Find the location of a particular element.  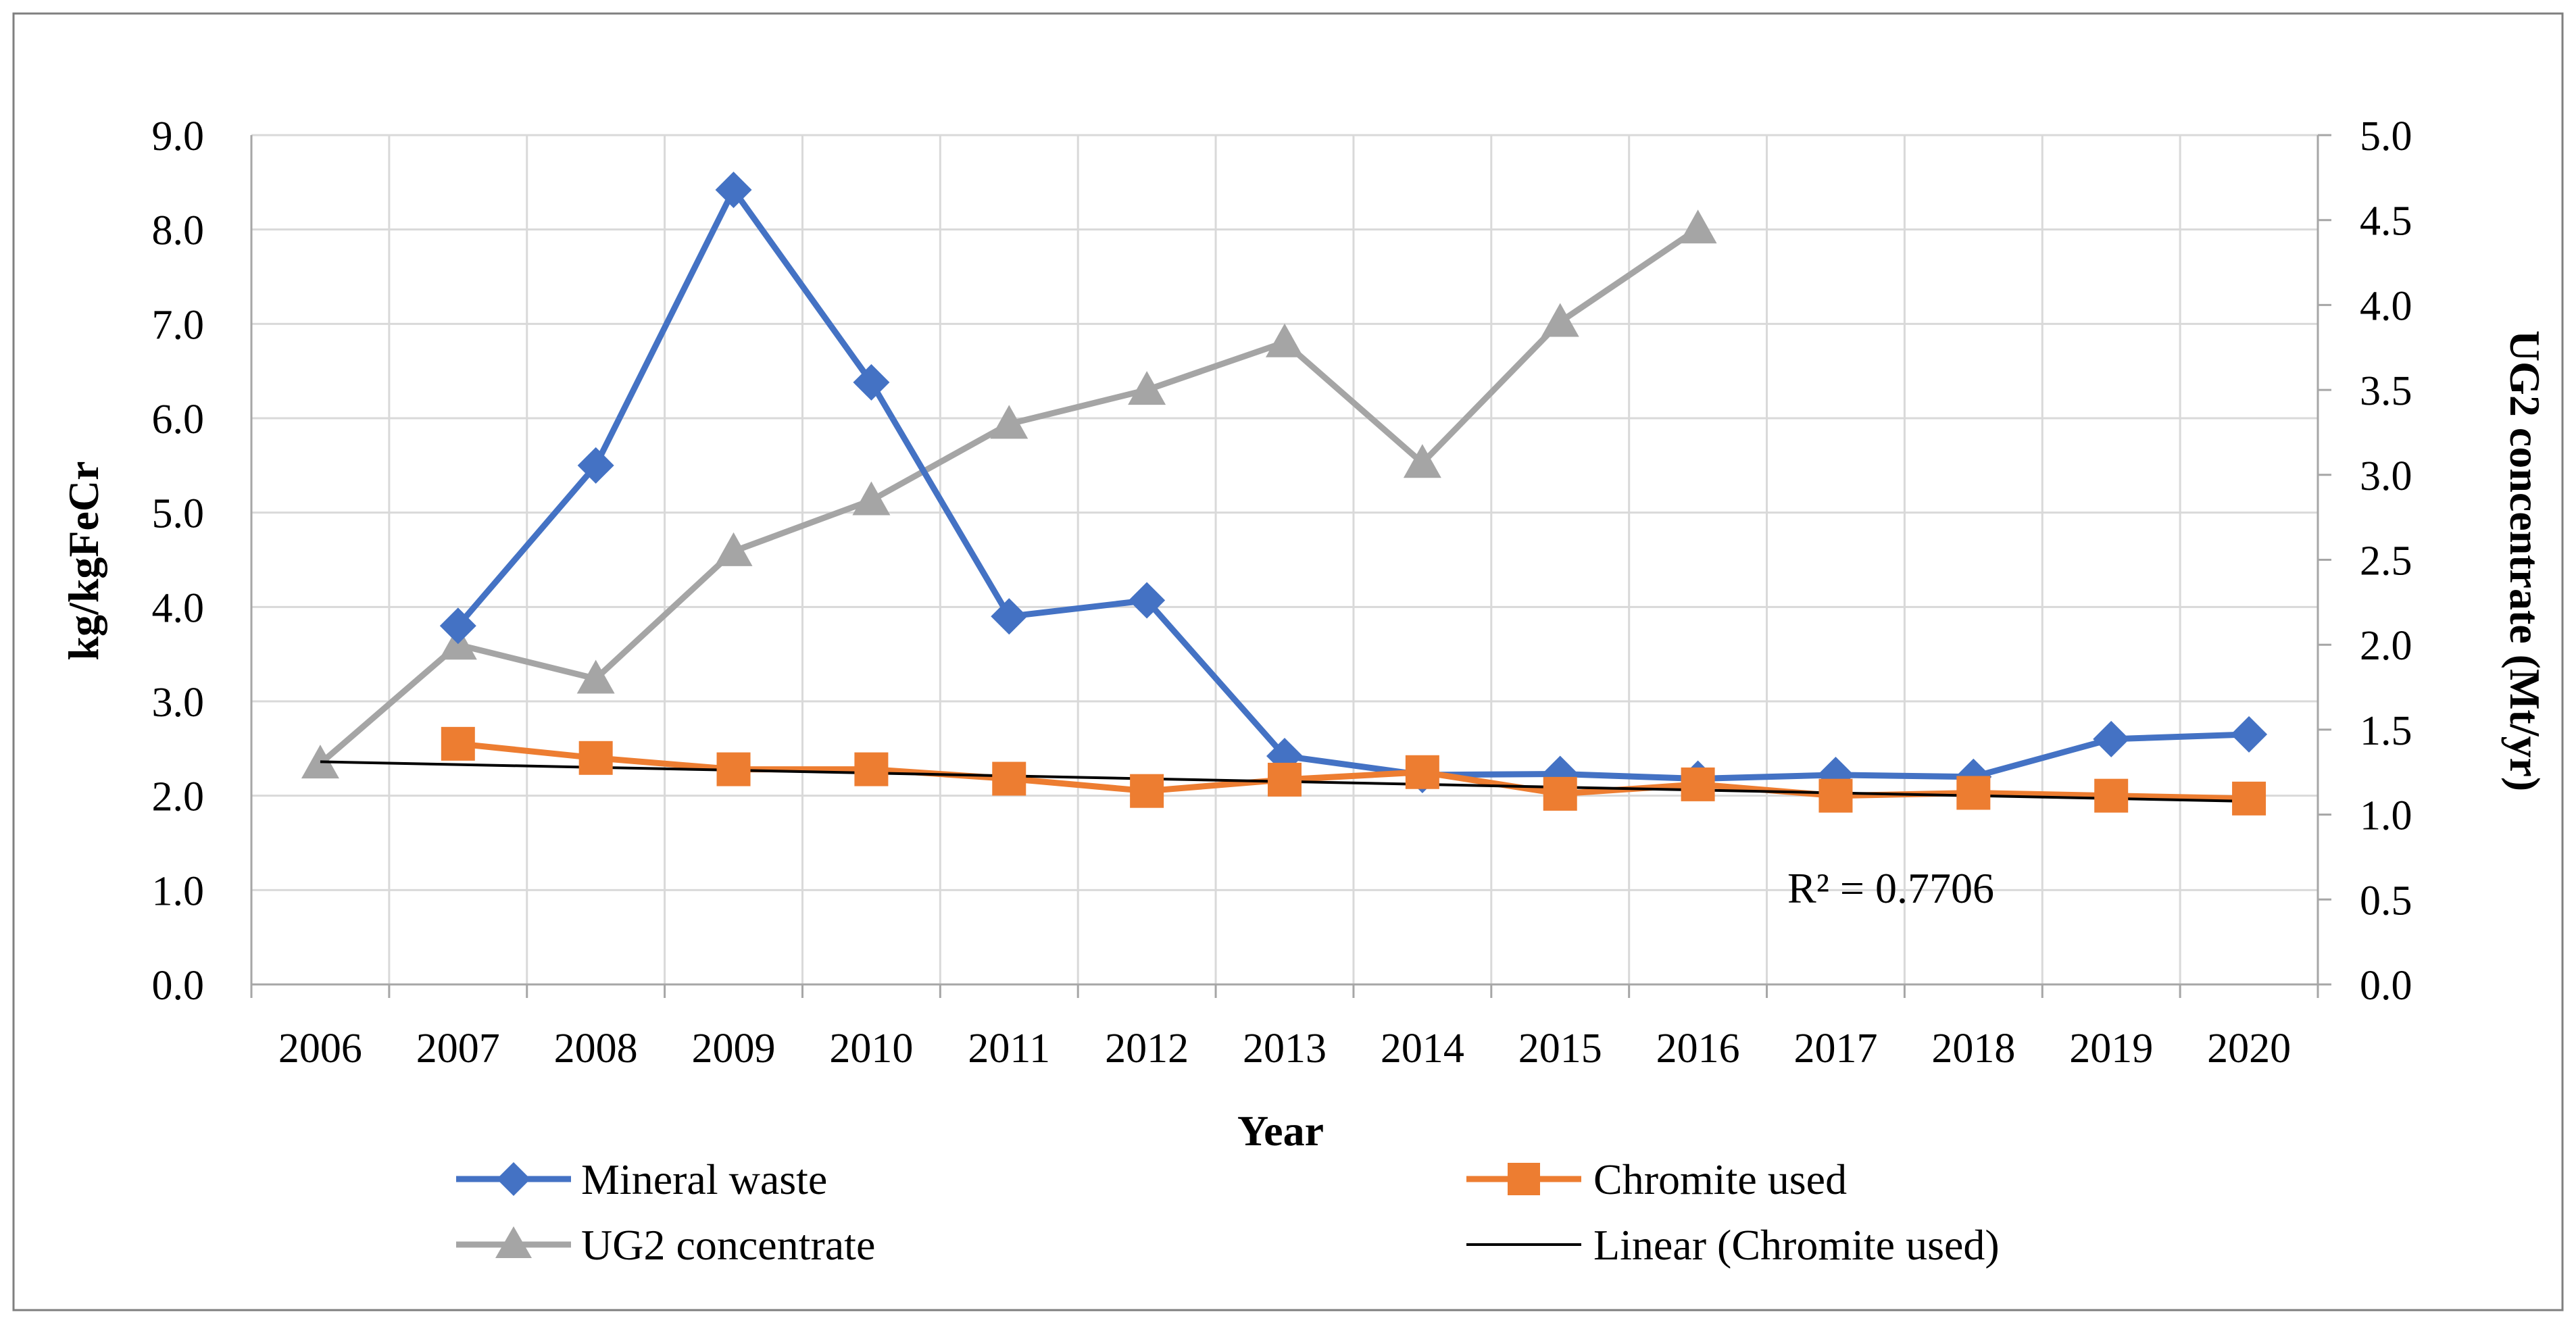

y-tick-label: 0.0 is located at coordinates (179, 986).